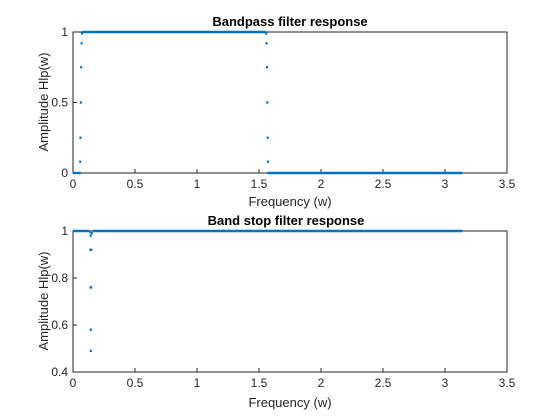  What do you see at coordinates (43, 102) in the screenshot?
I see `y-axis-label-bandpass: Amplitude Hlp(w)` at bounding box center [43, 102].